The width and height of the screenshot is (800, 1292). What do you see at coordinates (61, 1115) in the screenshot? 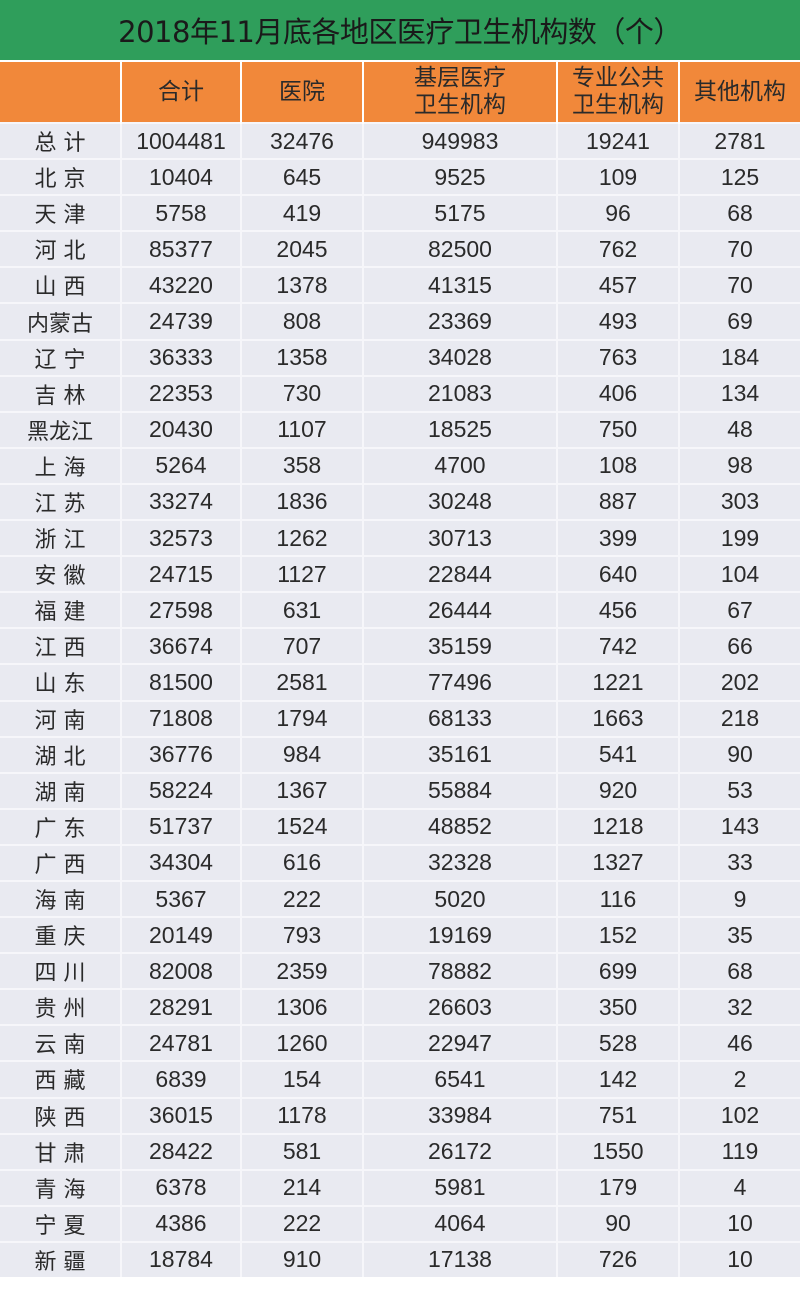
I see `cell-region: 陕 西` at bounding box center [61, 1115].